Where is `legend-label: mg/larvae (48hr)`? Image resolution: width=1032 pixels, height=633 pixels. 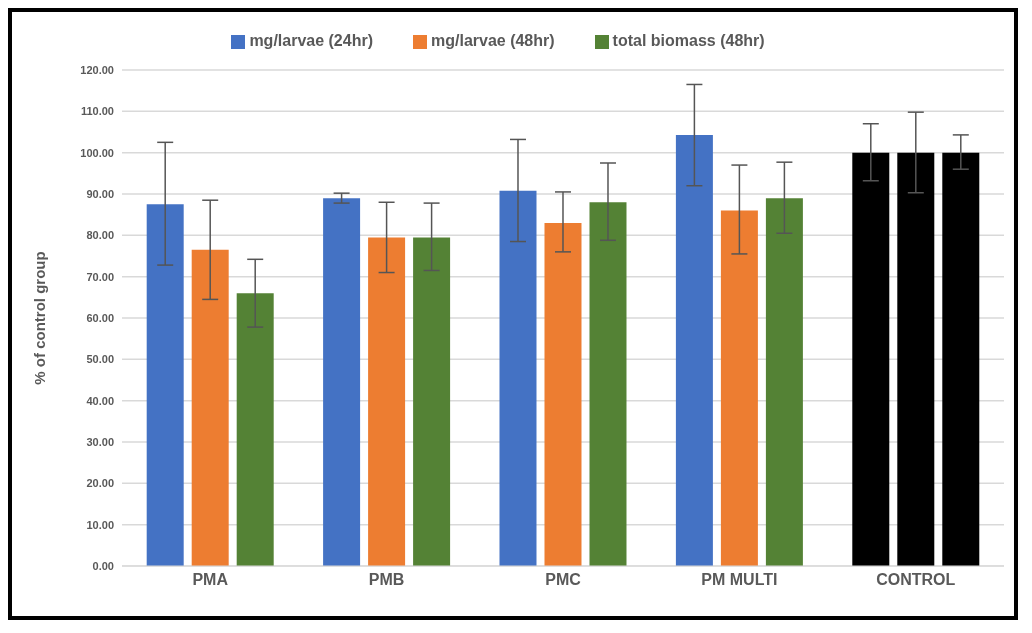 legend-label: mg/larvae (48hr) is located at coordinates (492, 40).